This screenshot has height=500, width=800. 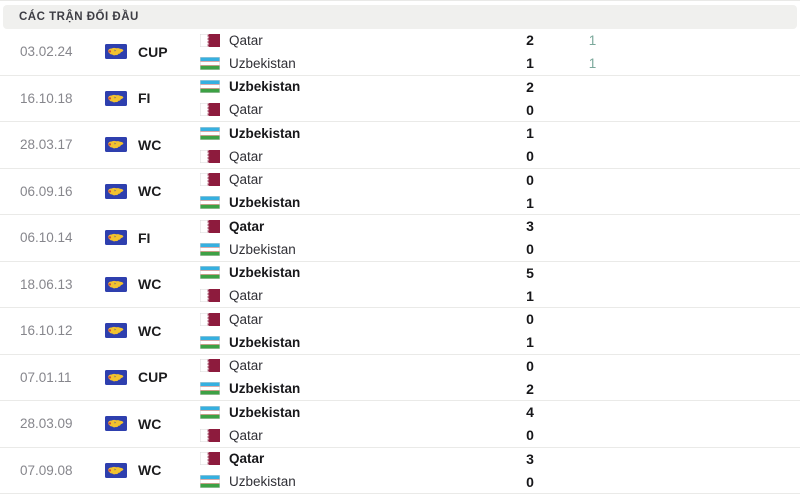 I want to click on competition-code: FI, so click(x=144, y=237).